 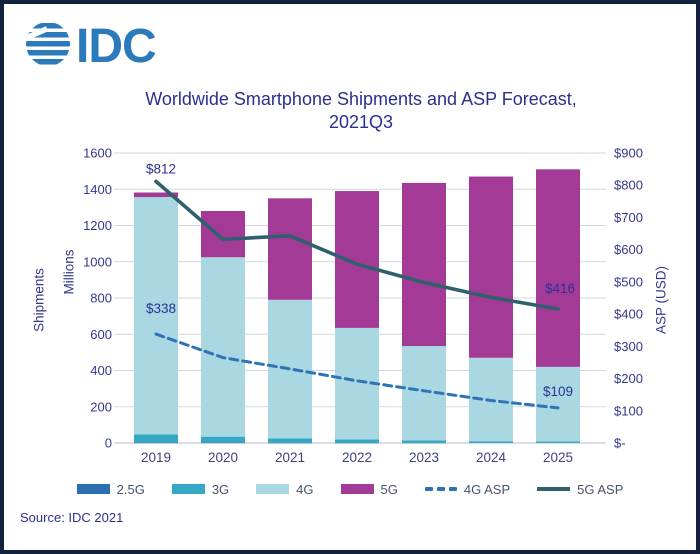 What do you see at coordinates (600, 489) in the screenshot?
I see `legend-label-5g-asp: 5G ASP` at bounding box center [600, 489].